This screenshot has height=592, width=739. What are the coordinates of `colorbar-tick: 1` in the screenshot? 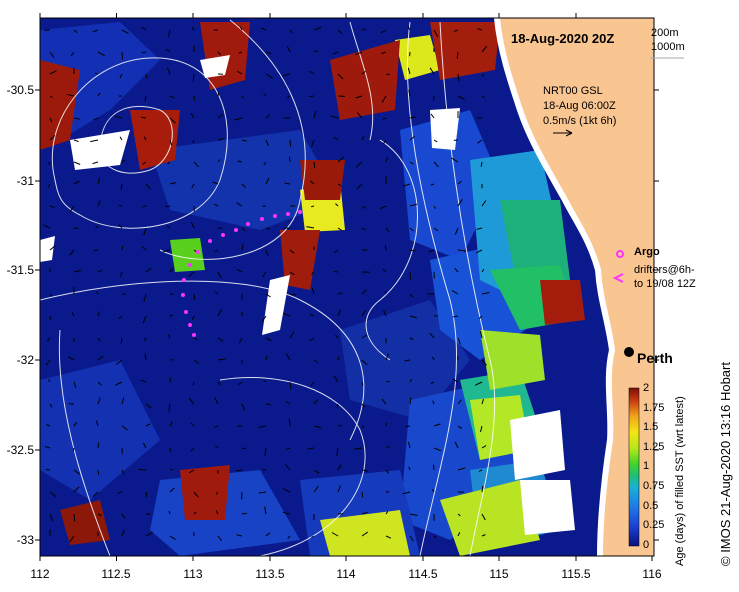 It's located at (646, 466).